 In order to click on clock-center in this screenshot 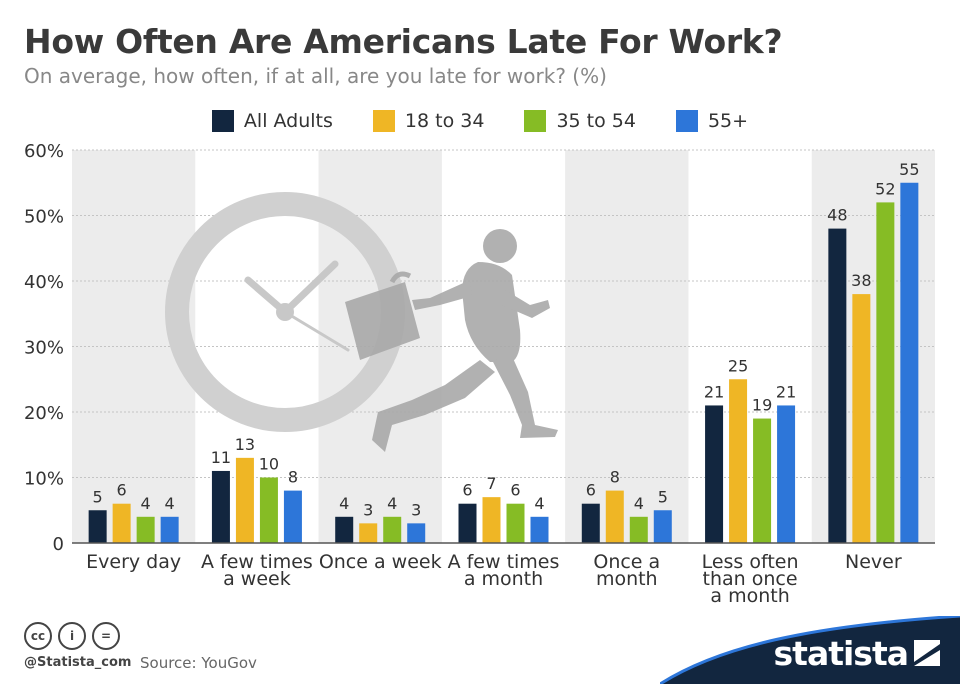, I will do `click(285, 312)`.